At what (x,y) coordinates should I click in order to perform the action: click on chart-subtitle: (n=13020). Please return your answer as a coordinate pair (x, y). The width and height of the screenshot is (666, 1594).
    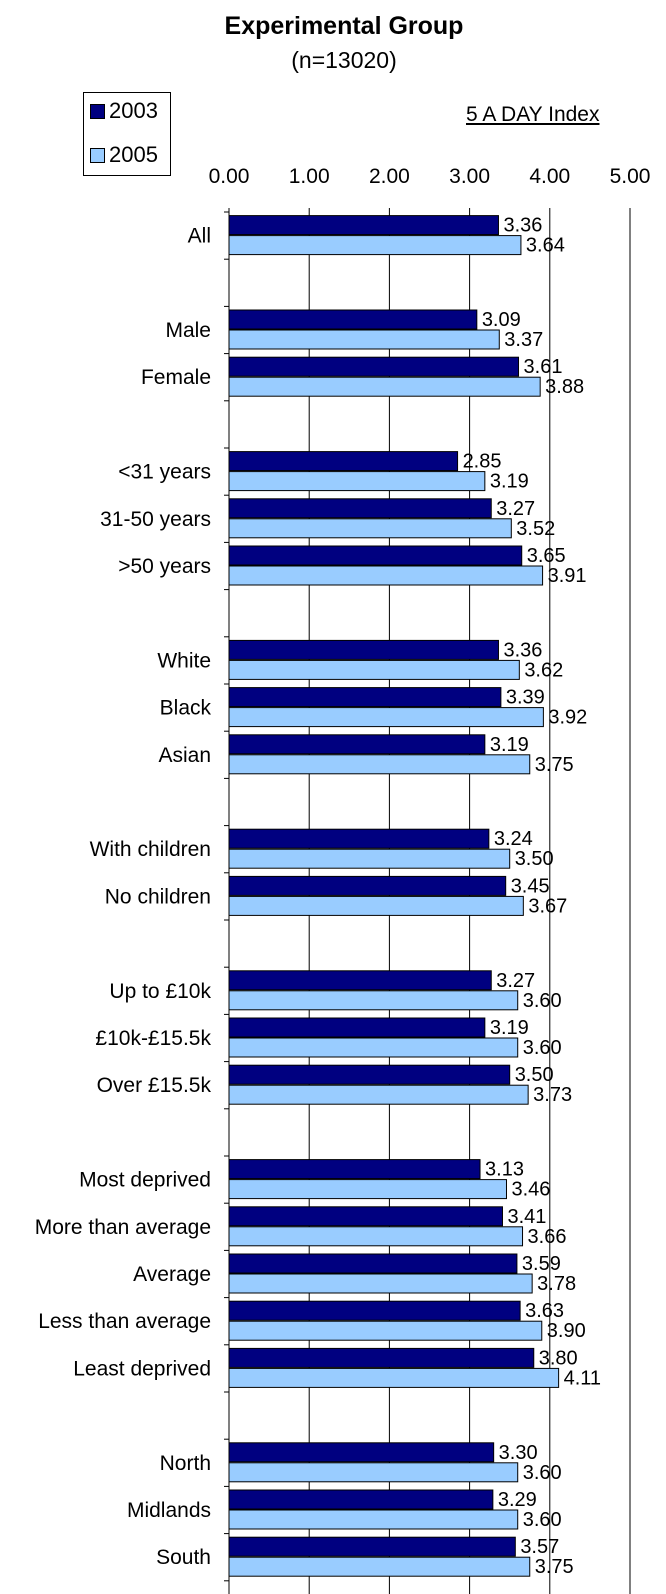
    Looking at the image, I should click on (344, 60).